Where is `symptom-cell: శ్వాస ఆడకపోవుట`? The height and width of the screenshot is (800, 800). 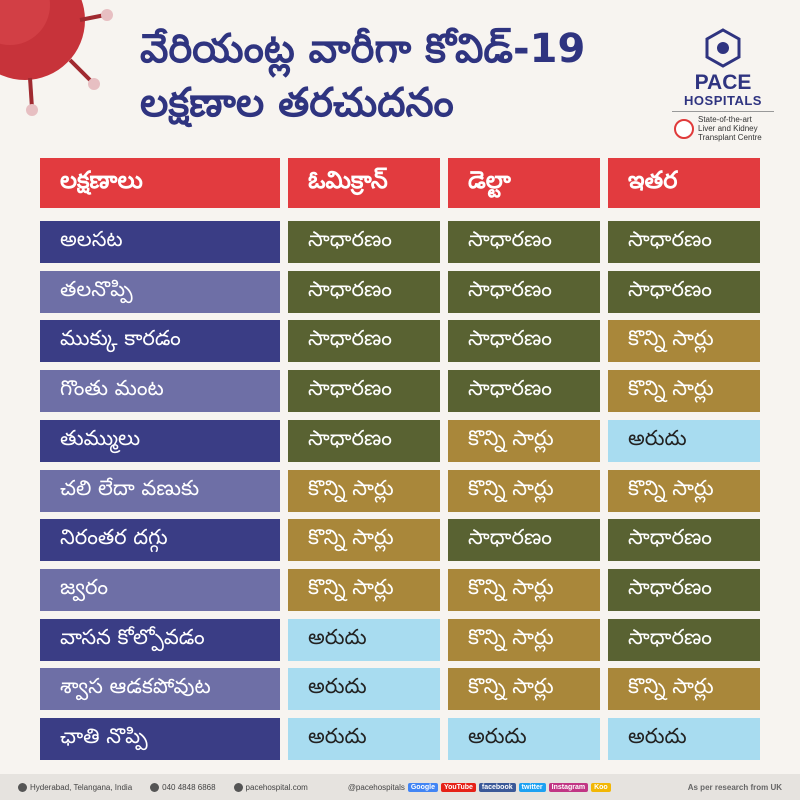 symptom-cell: శ్వాస ఆడకపోవుట is located at coordinates (160, 689).